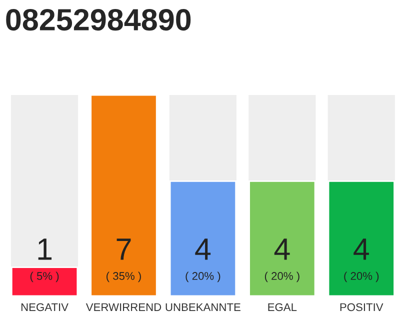 The height and width of the screenshot is (320, 410). Describe the element at coordinates (282, 307) in the screenshot. I see `x-tick-label: EGAL` at that location.